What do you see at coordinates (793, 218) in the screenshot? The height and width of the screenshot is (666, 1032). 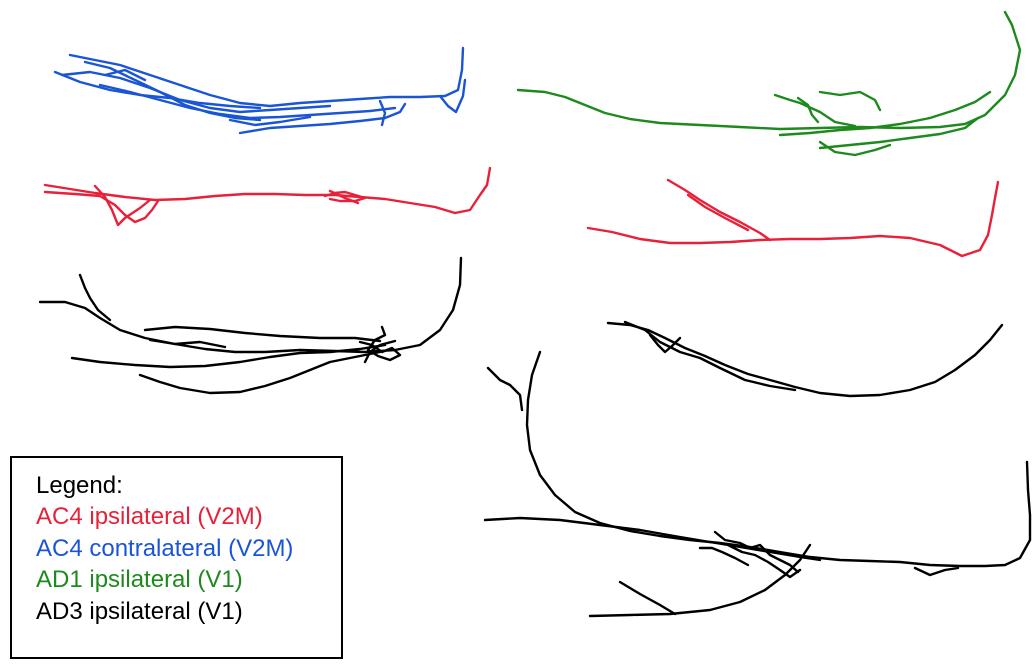 I see `trace-ac4-ipsilateral-right` at bounding box center [793, 218].